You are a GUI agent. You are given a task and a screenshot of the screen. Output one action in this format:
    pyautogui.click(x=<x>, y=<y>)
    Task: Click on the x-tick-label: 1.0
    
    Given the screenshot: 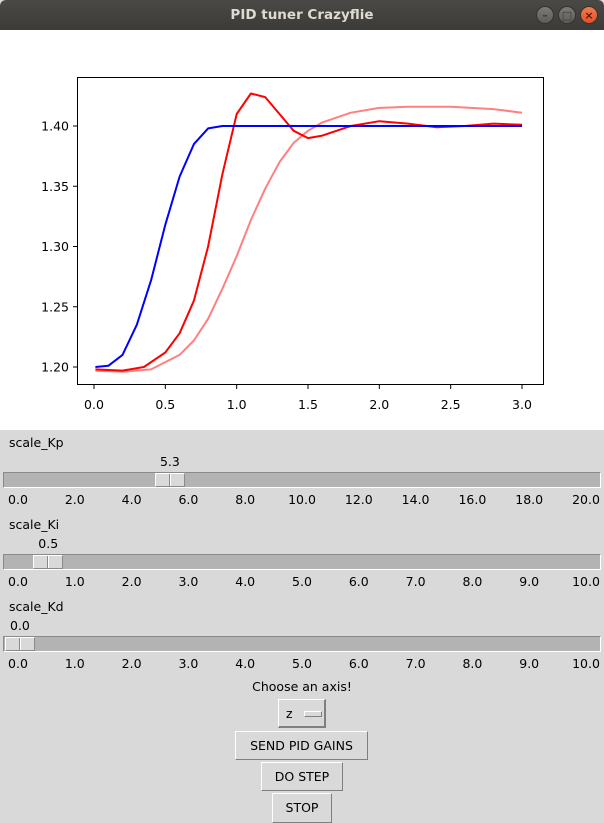 What is the action you would take?
    pyautogui.click(x=237, y=404)
    